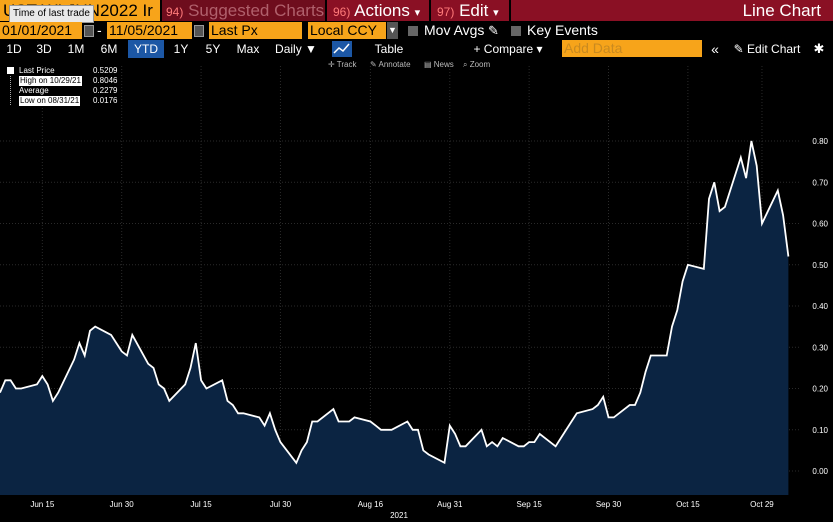 The image size is (833, 522). Describe the element at coordinates (480, 64) in the screenshot. I see `tool-label: Zoom` at that location.